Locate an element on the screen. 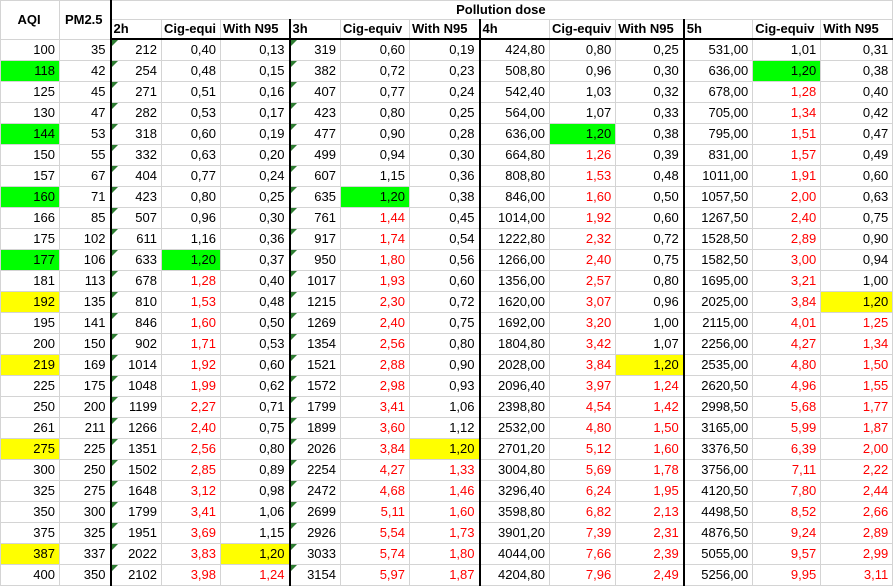  cell-r15-c2: 1014 is located at coordinates (135, 365).